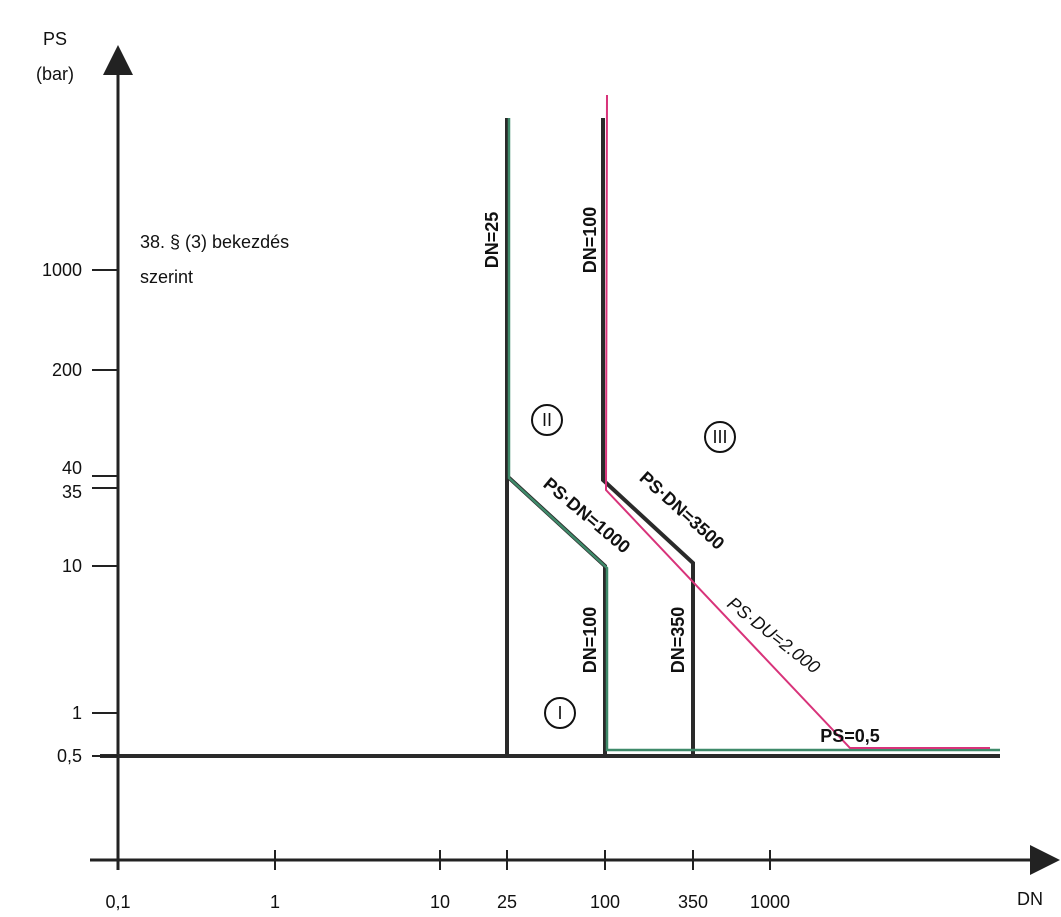  Describe the element at coordinates (77, 713) in the screenshot. I see `y-tick-label: 1` at that location.